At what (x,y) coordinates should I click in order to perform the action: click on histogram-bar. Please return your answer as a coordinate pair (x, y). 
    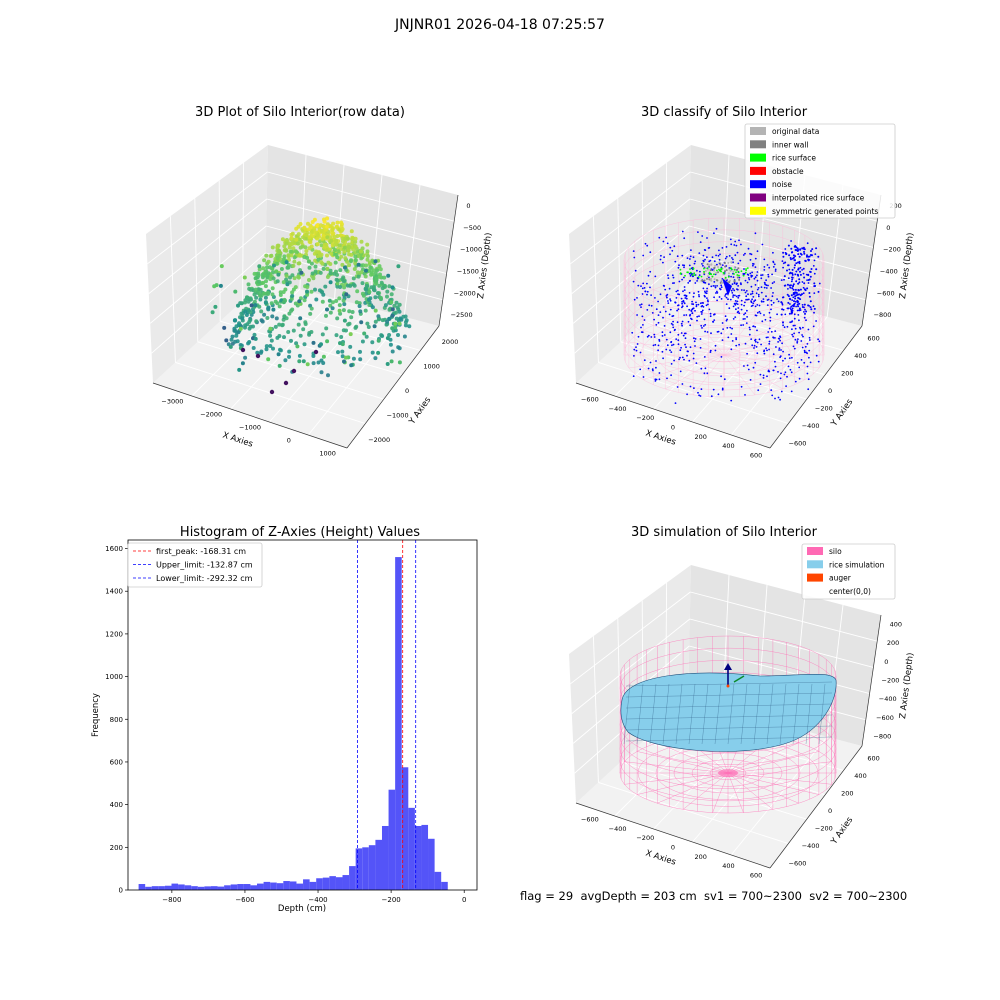
    Looking at the image, I should click on (142, 887).